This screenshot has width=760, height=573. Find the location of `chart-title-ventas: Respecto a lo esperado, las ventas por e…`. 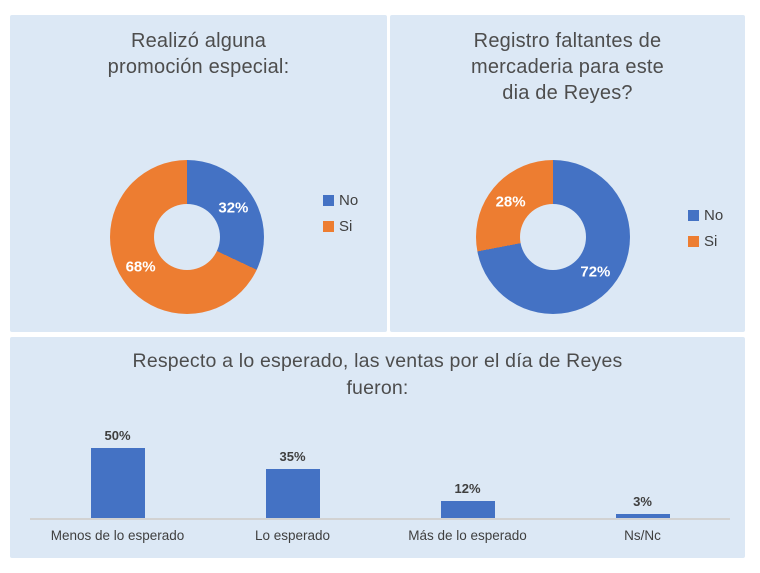

chart-title-ventas: Respecto a lo esperado, las ventas por e… is located at coordinates (377, 369).